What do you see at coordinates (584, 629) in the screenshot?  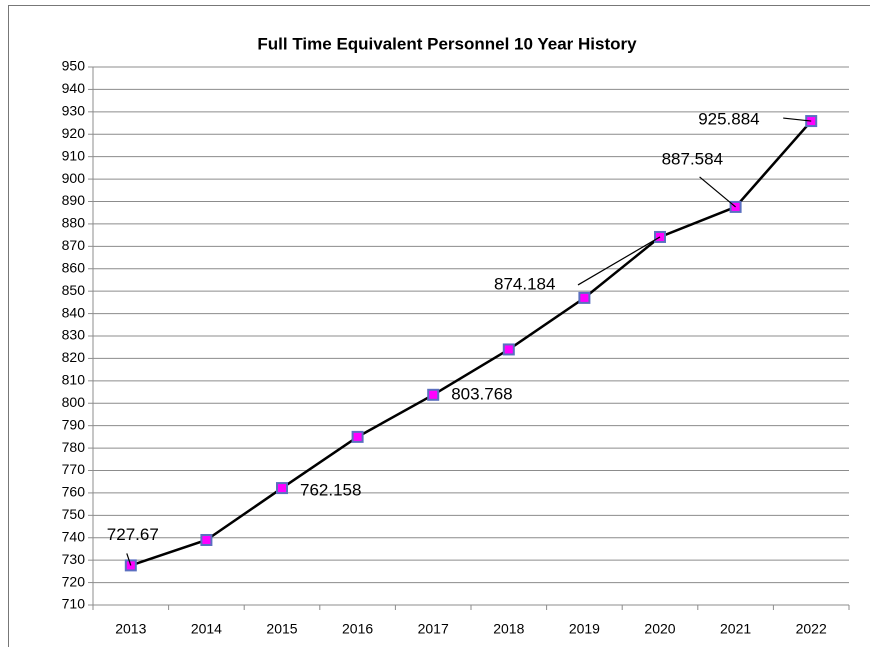 I see `x-tick-label: 2019` at bounding box center [584, 629].